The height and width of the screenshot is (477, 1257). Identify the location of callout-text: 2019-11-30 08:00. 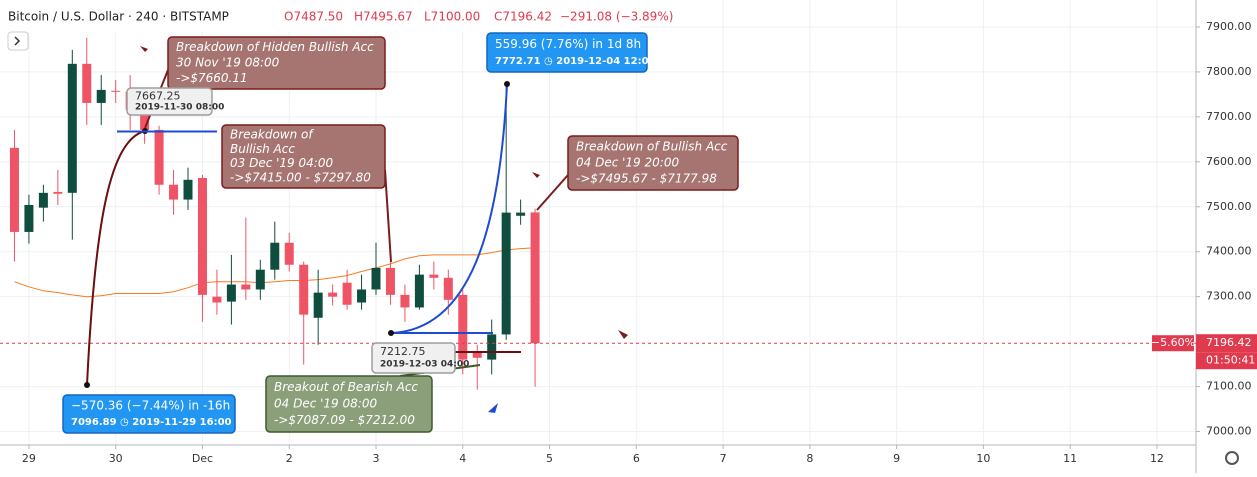
(179, 107).